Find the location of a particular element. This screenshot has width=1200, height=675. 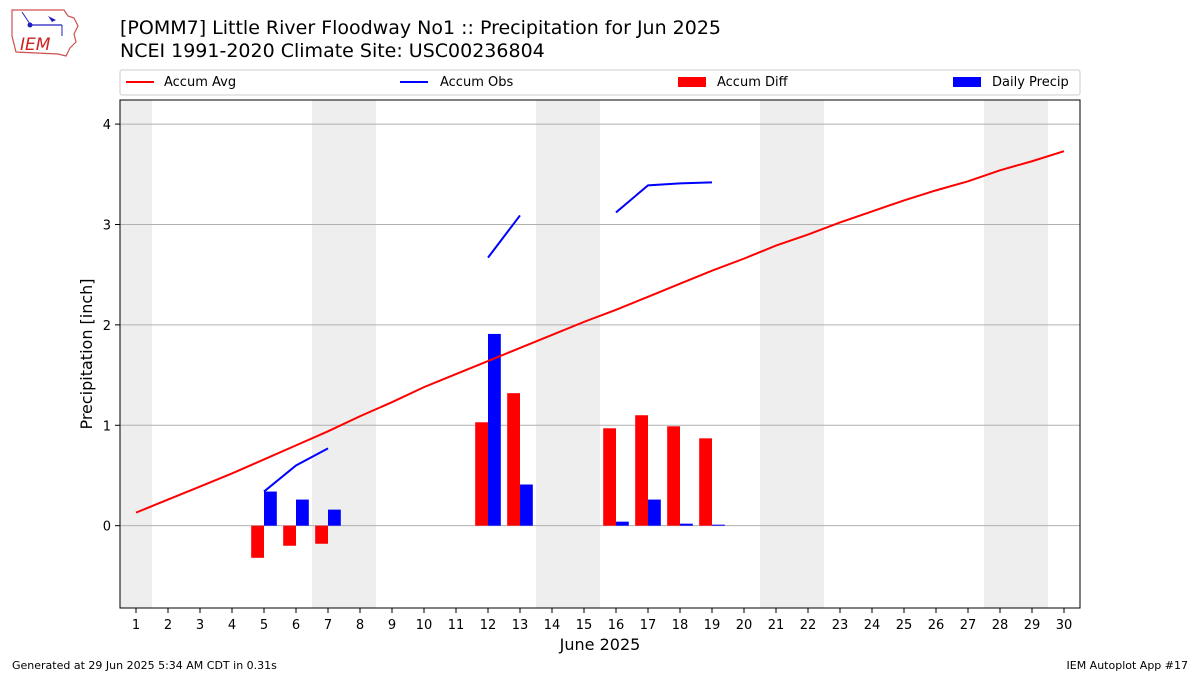

x-tick-label-30: 30 is located at coordinates (1064, 625).